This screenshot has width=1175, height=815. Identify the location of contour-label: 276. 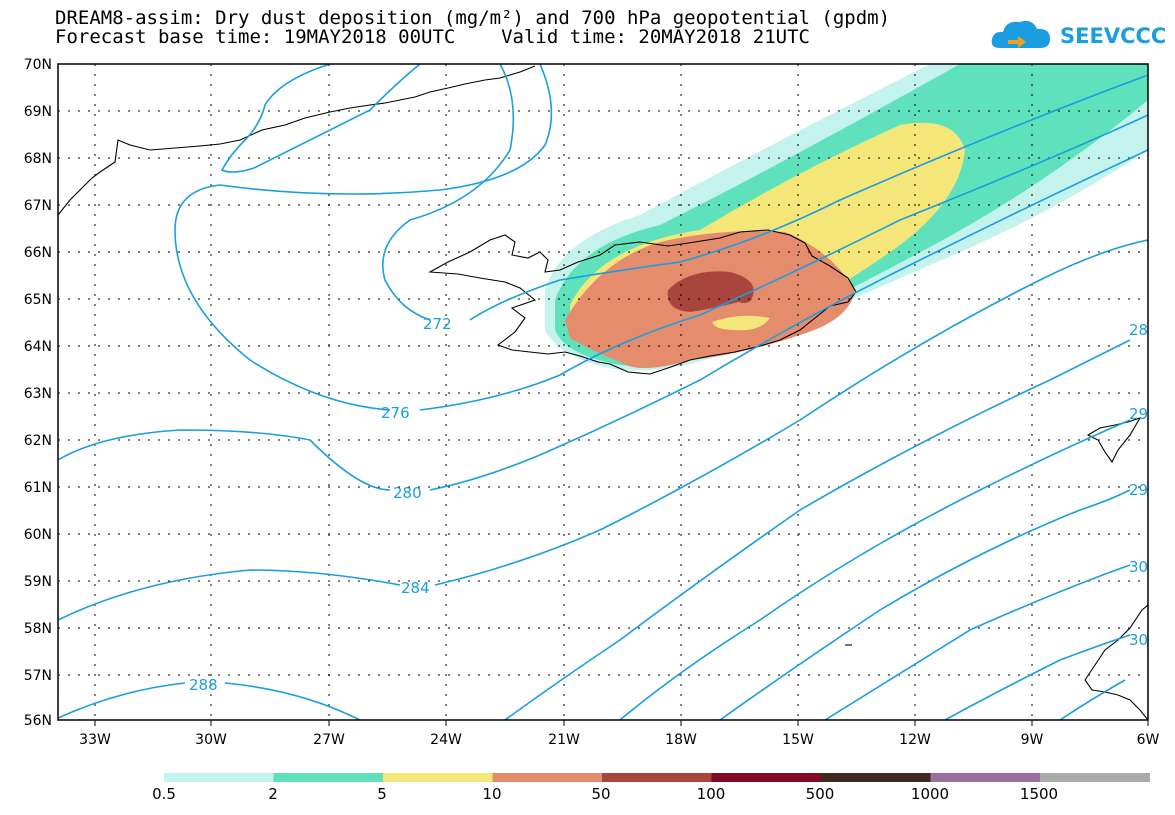
(395, 413).